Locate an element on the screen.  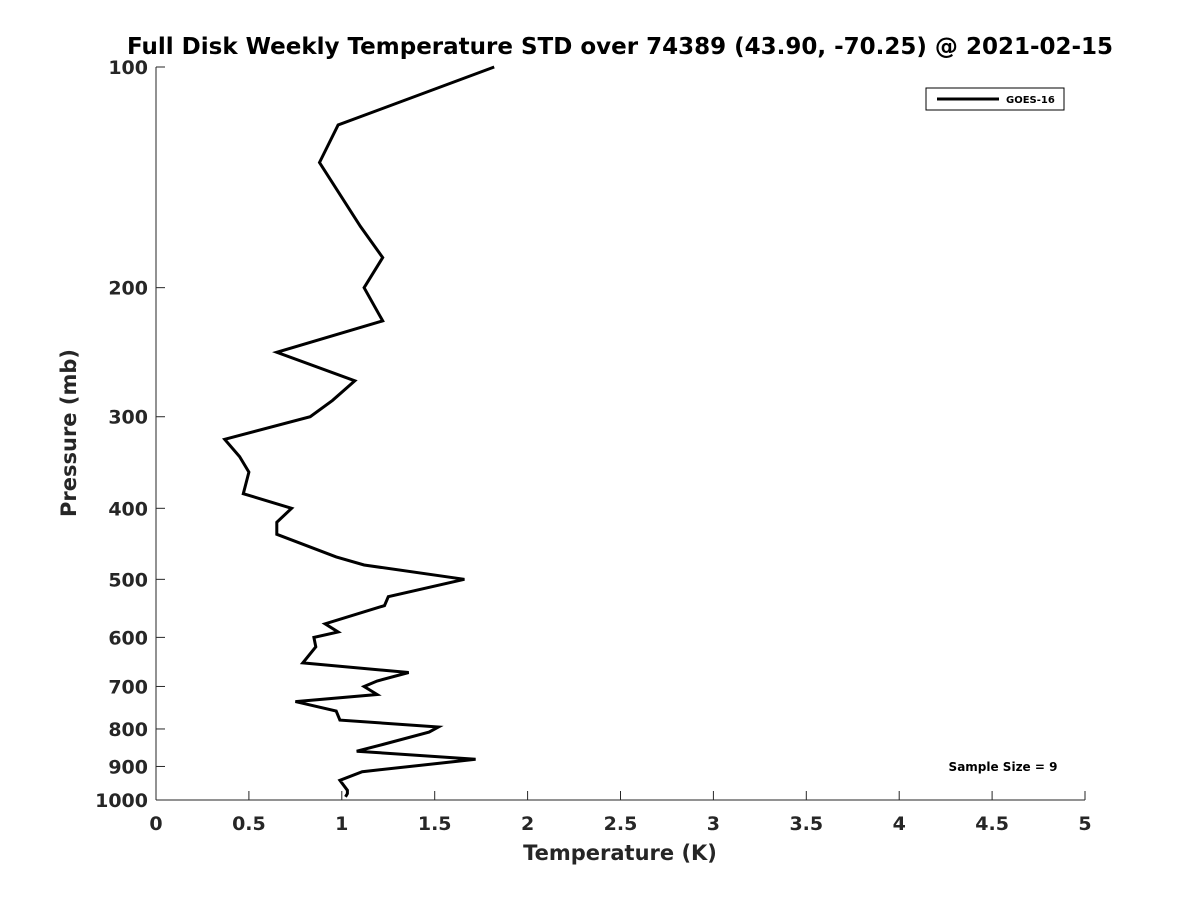
x-tick-label: 0 is located at coordinates (155, 824).